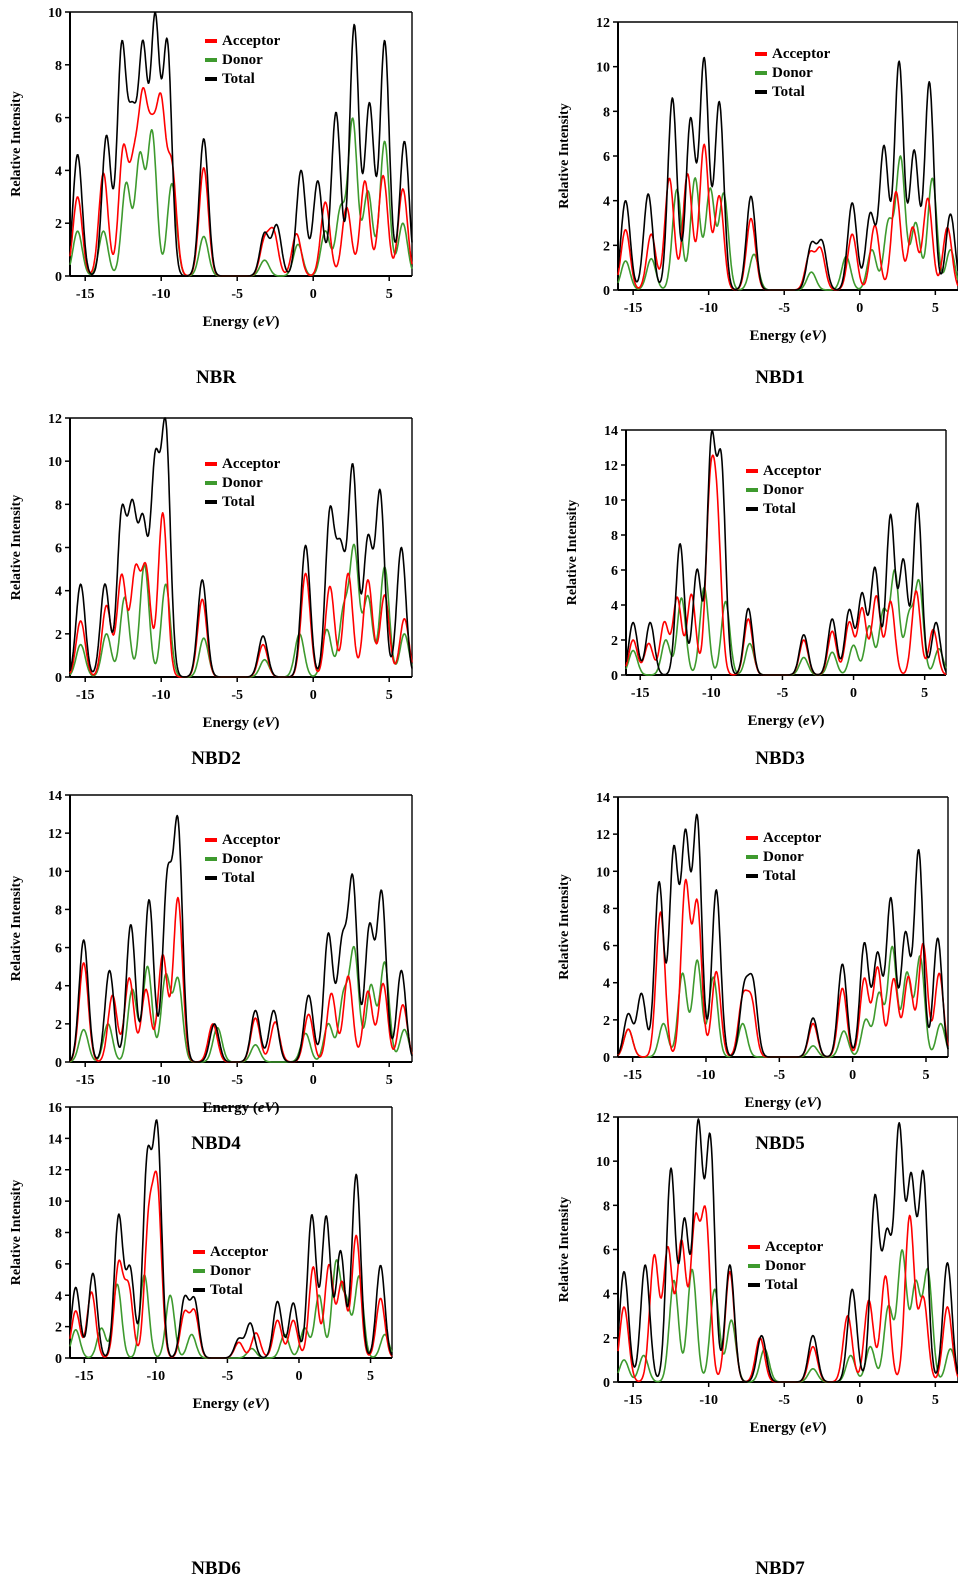  What do you see at coordinates (216, 1143) in the screenshot?
I see `chart-caption: NBD4` at bounding box center [216, 1143].